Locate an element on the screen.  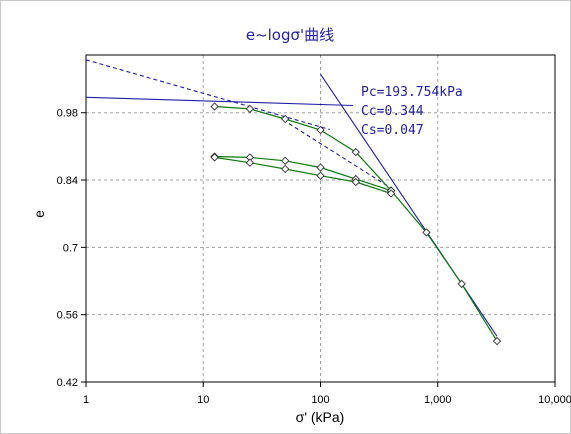
annotations: Pc=193.754kPa Cc=0.344 Cs=0.047 is located at coordinates (412, 111).